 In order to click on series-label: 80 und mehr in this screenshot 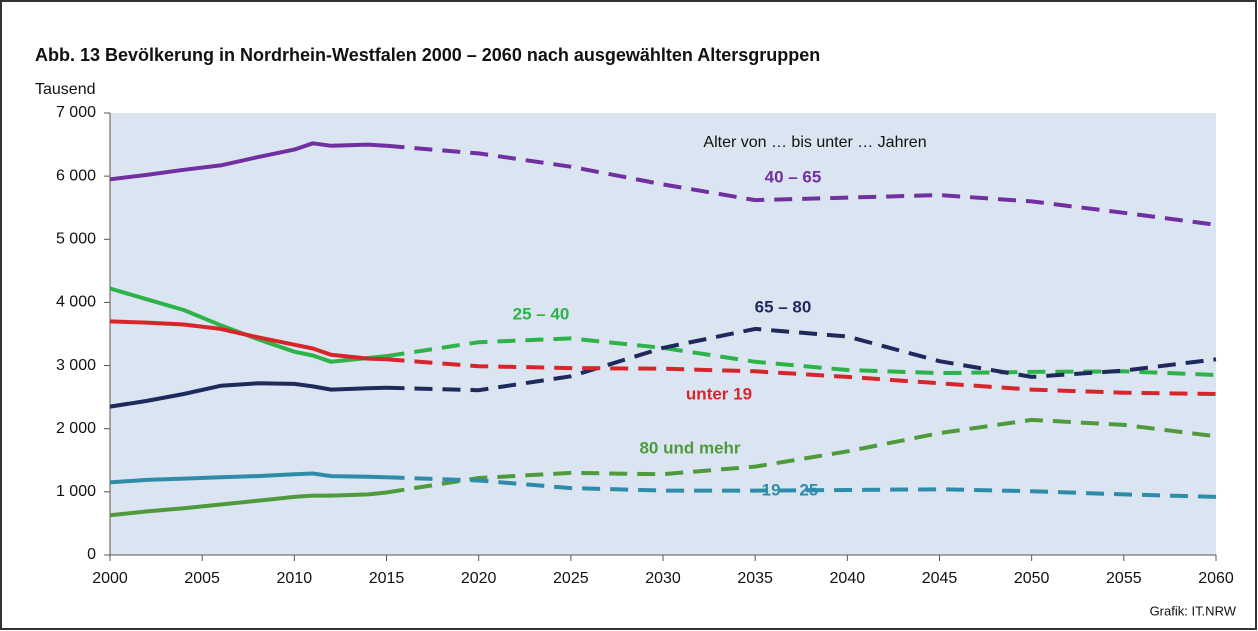, I will do `click(689, 447)`.